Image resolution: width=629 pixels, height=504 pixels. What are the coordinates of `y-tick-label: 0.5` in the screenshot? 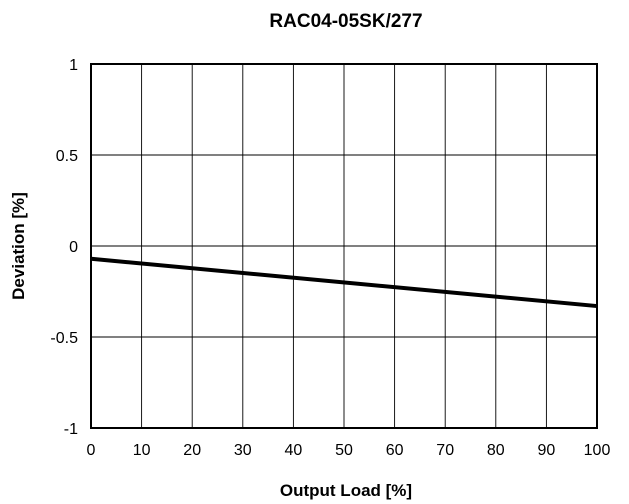 It's located at (67, 156).